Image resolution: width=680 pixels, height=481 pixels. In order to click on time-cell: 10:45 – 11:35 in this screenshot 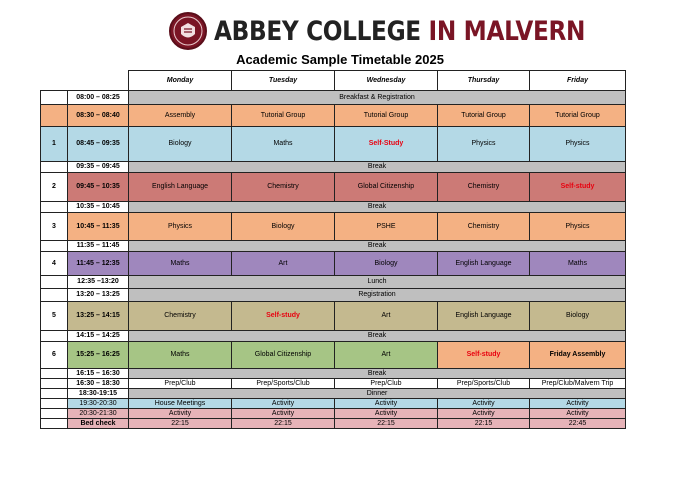, I will do `click(98, 226)`.